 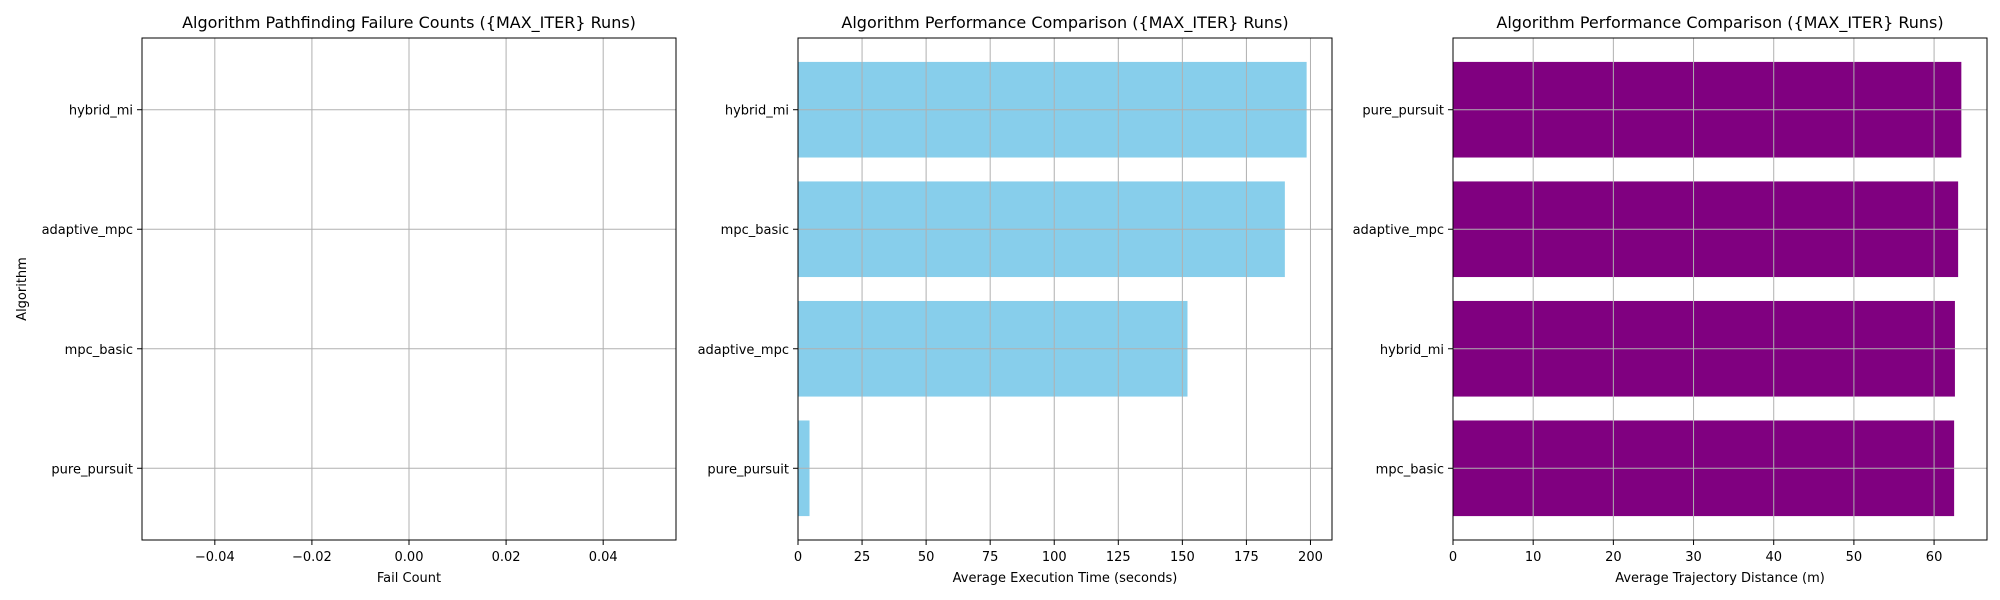 I want to click on x-tick-label: 150, so click(x=1182, y=557).